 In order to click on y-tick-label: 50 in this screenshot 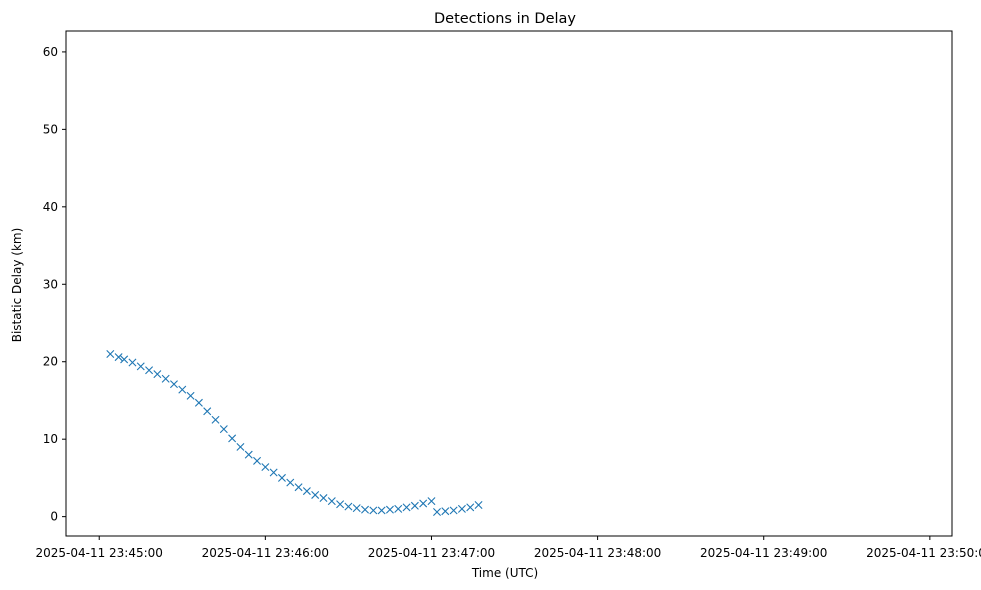, I will do `click(50, 129)`.